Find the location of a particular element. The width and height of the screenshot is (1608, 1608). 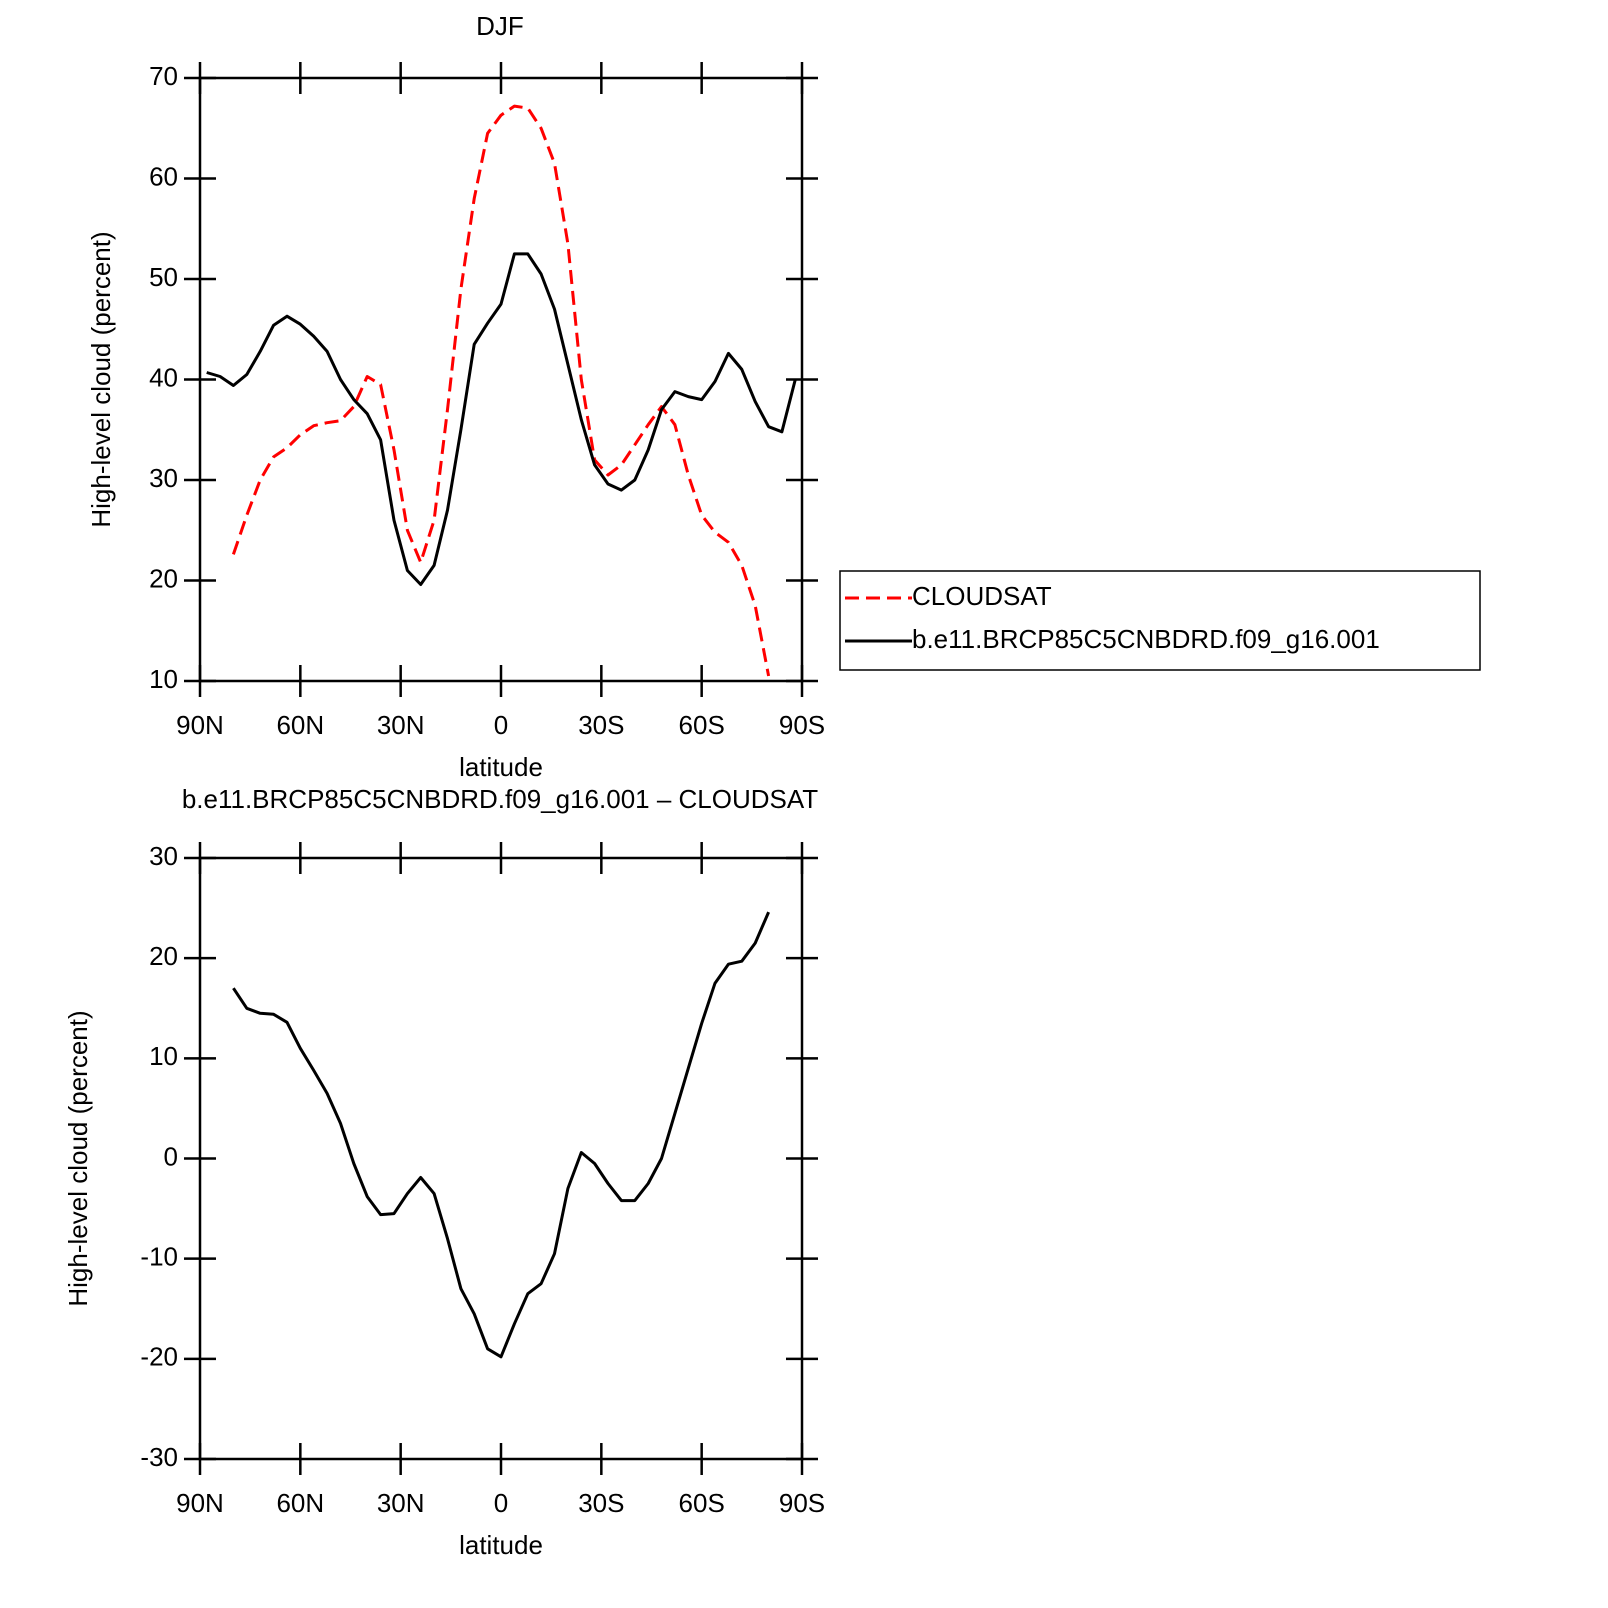

y-tick-label: -10 is located at coordinates (159, 1257).